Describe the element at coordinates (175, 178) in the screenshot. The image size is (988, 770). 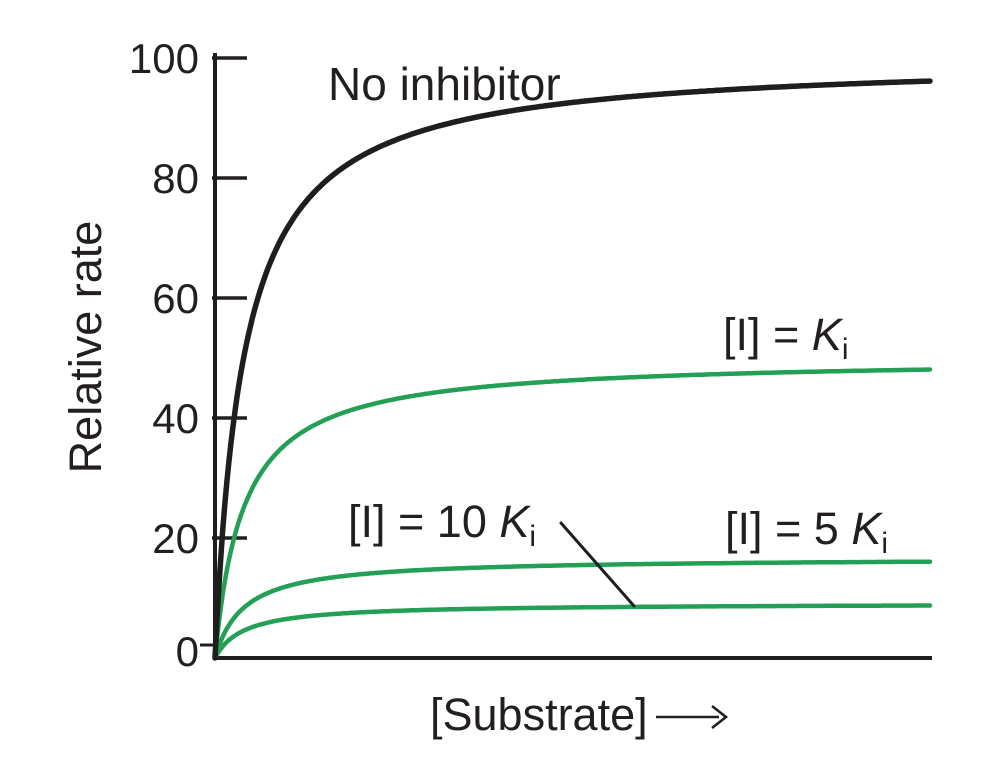
I see `y-tick-label-80: 80` at that location.